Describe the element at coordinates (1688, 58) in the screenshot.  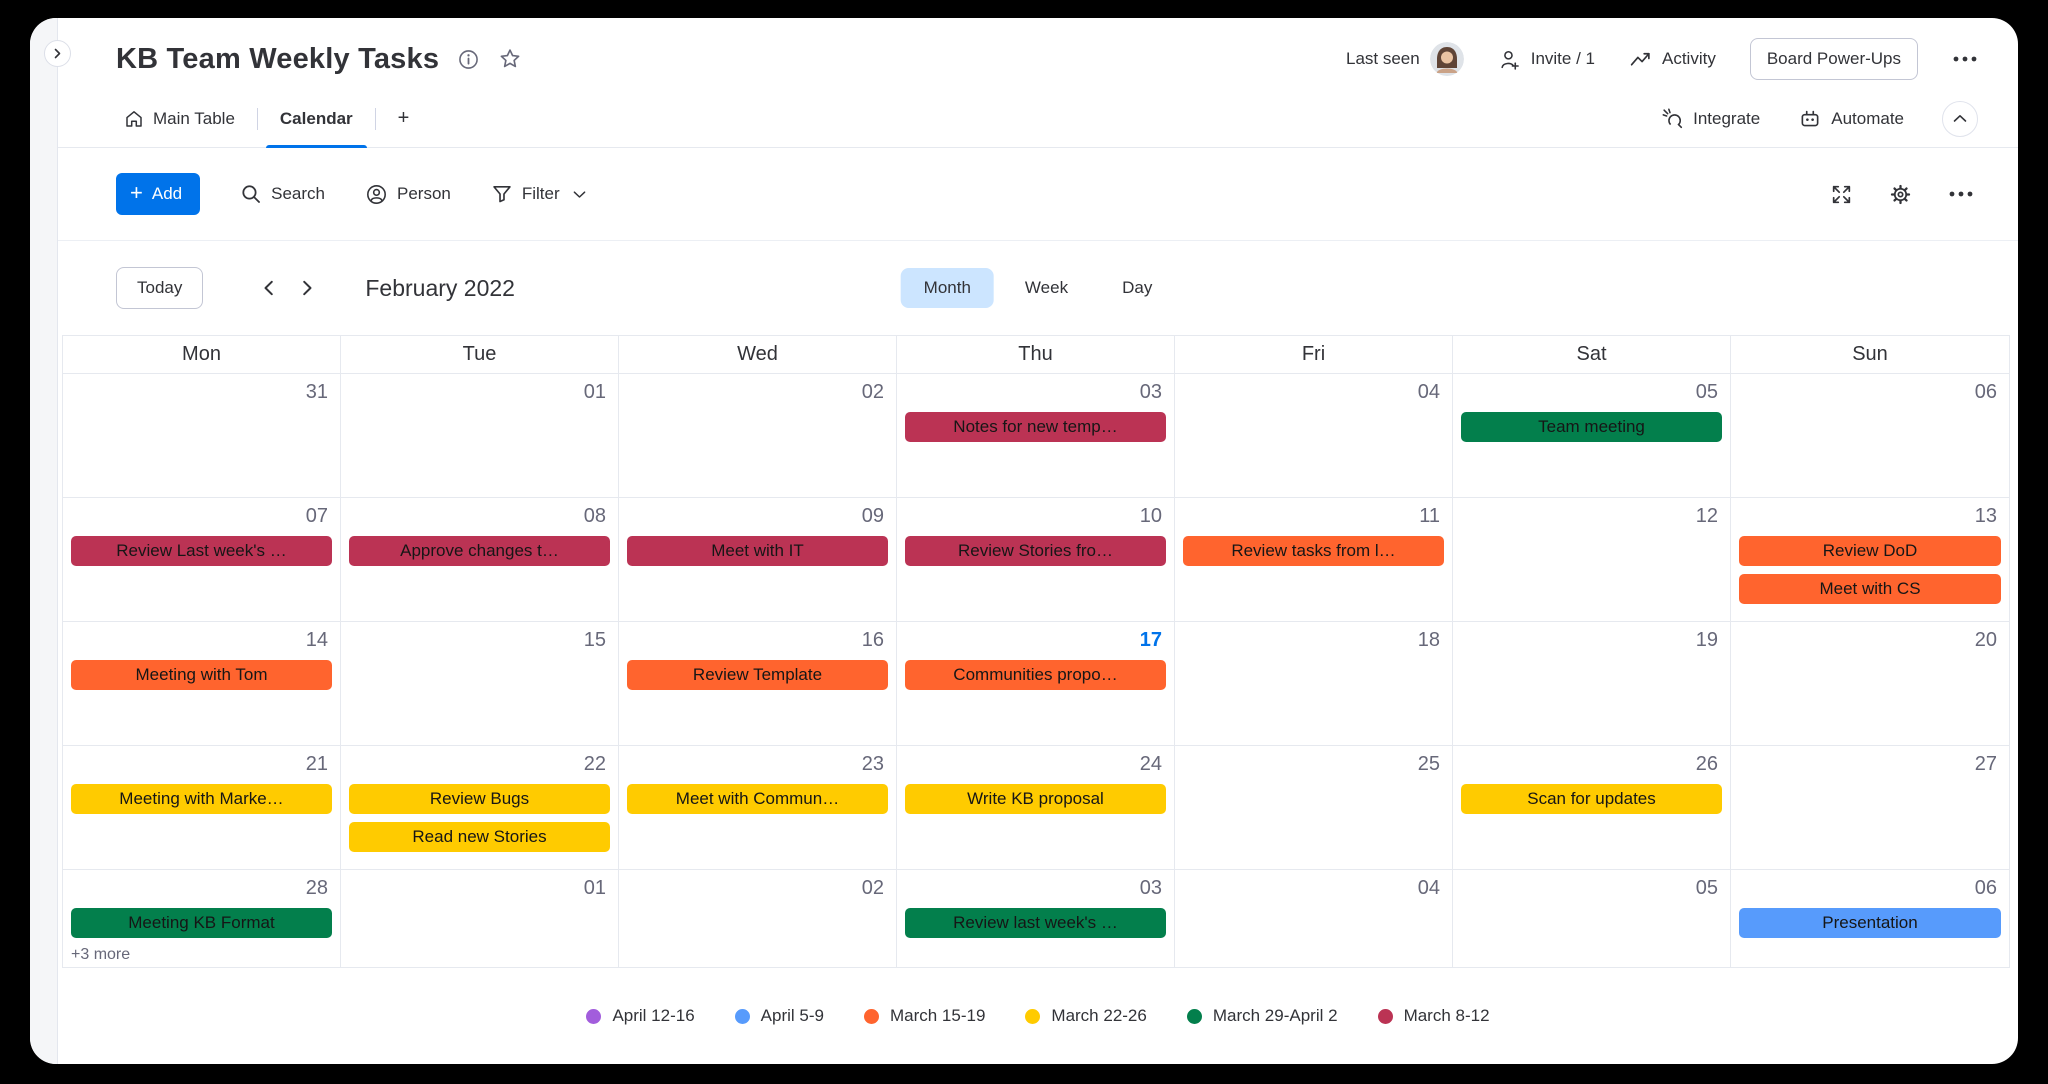
I see `activity-label: Activity` at that location.